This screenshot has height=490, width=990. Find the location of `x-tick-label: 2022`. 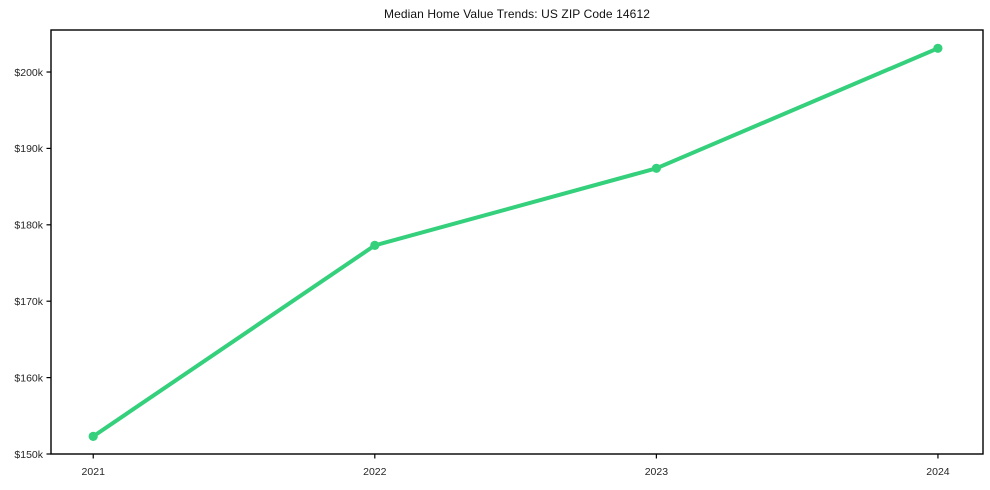

x-tick-label: 2022 is located at coordinates (375, 472).